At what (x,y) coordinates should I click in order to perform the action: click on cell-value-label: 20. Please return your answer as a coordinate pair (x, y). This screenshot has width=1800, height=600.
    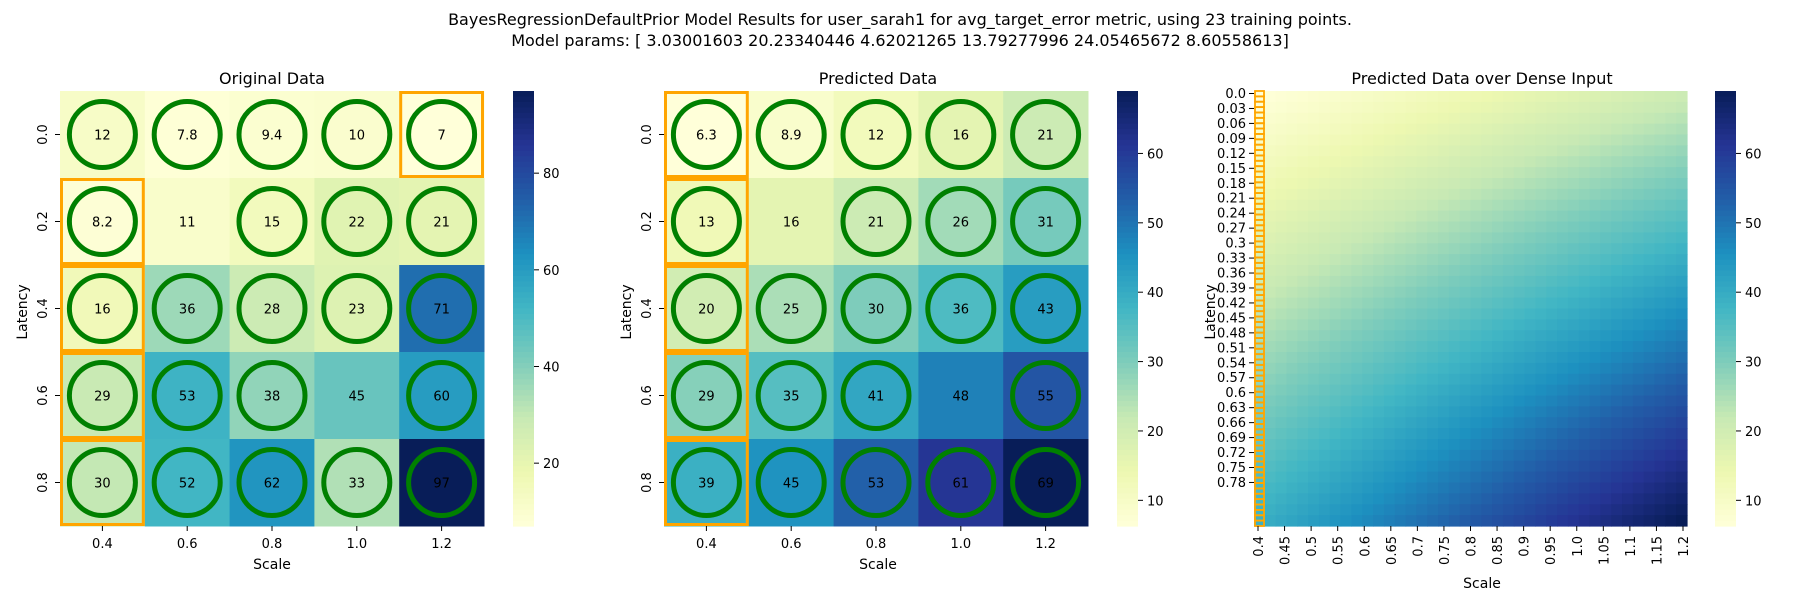
    Looking at the image, I should click on (706, 310).